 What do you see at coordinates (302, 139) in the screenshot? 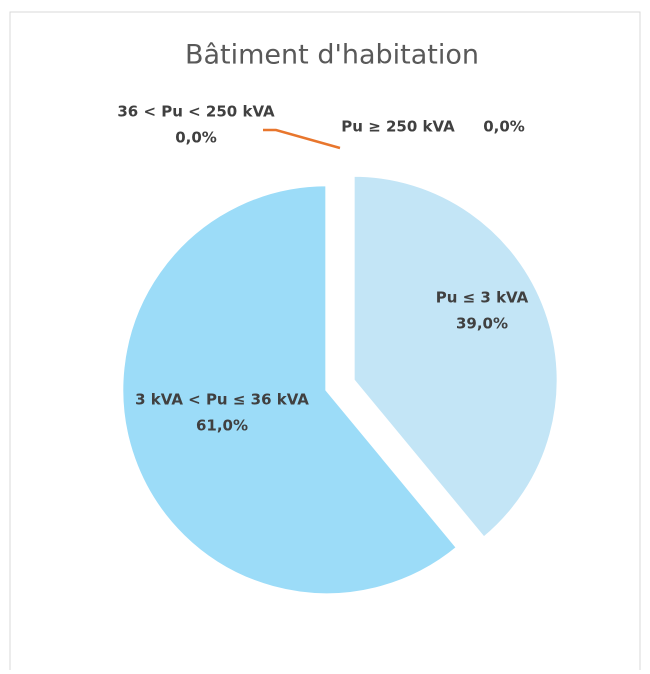
I see `leader-line` at bounding box center [302, 139].